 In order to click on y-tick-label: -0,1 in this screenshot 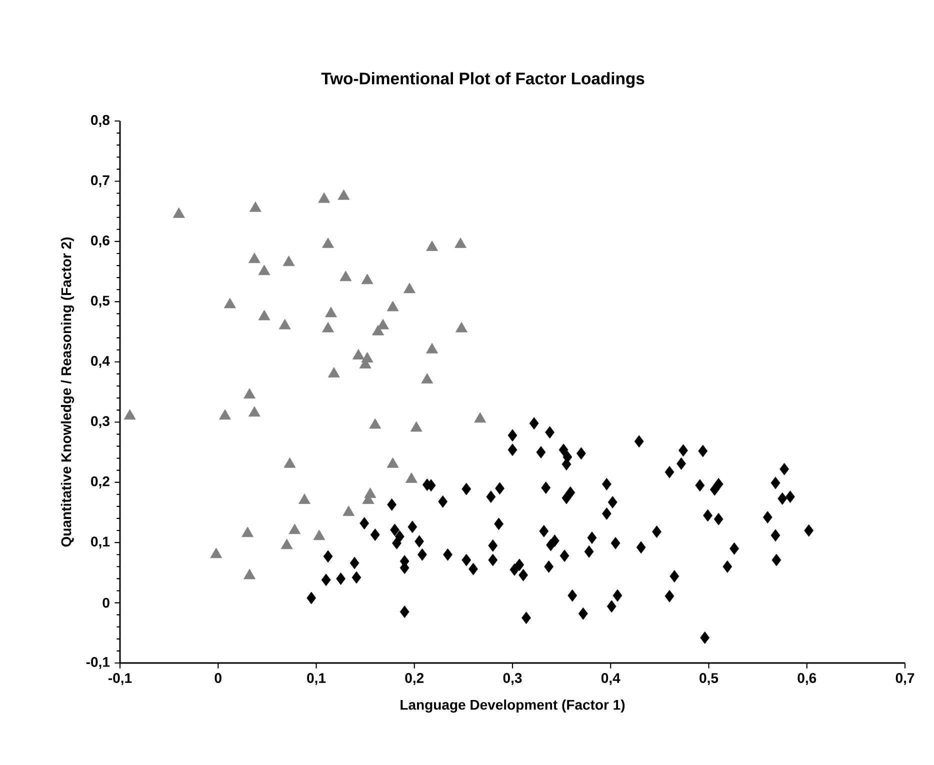, I will do `click(98, 663)`.